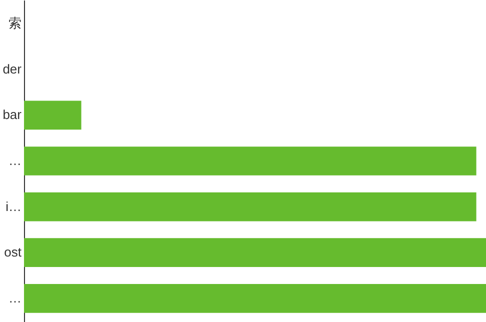  What do you see at coordinates (15, 23) in the screenshot?
I see `y-tick-label: 索` at bounding box center [15, 23].